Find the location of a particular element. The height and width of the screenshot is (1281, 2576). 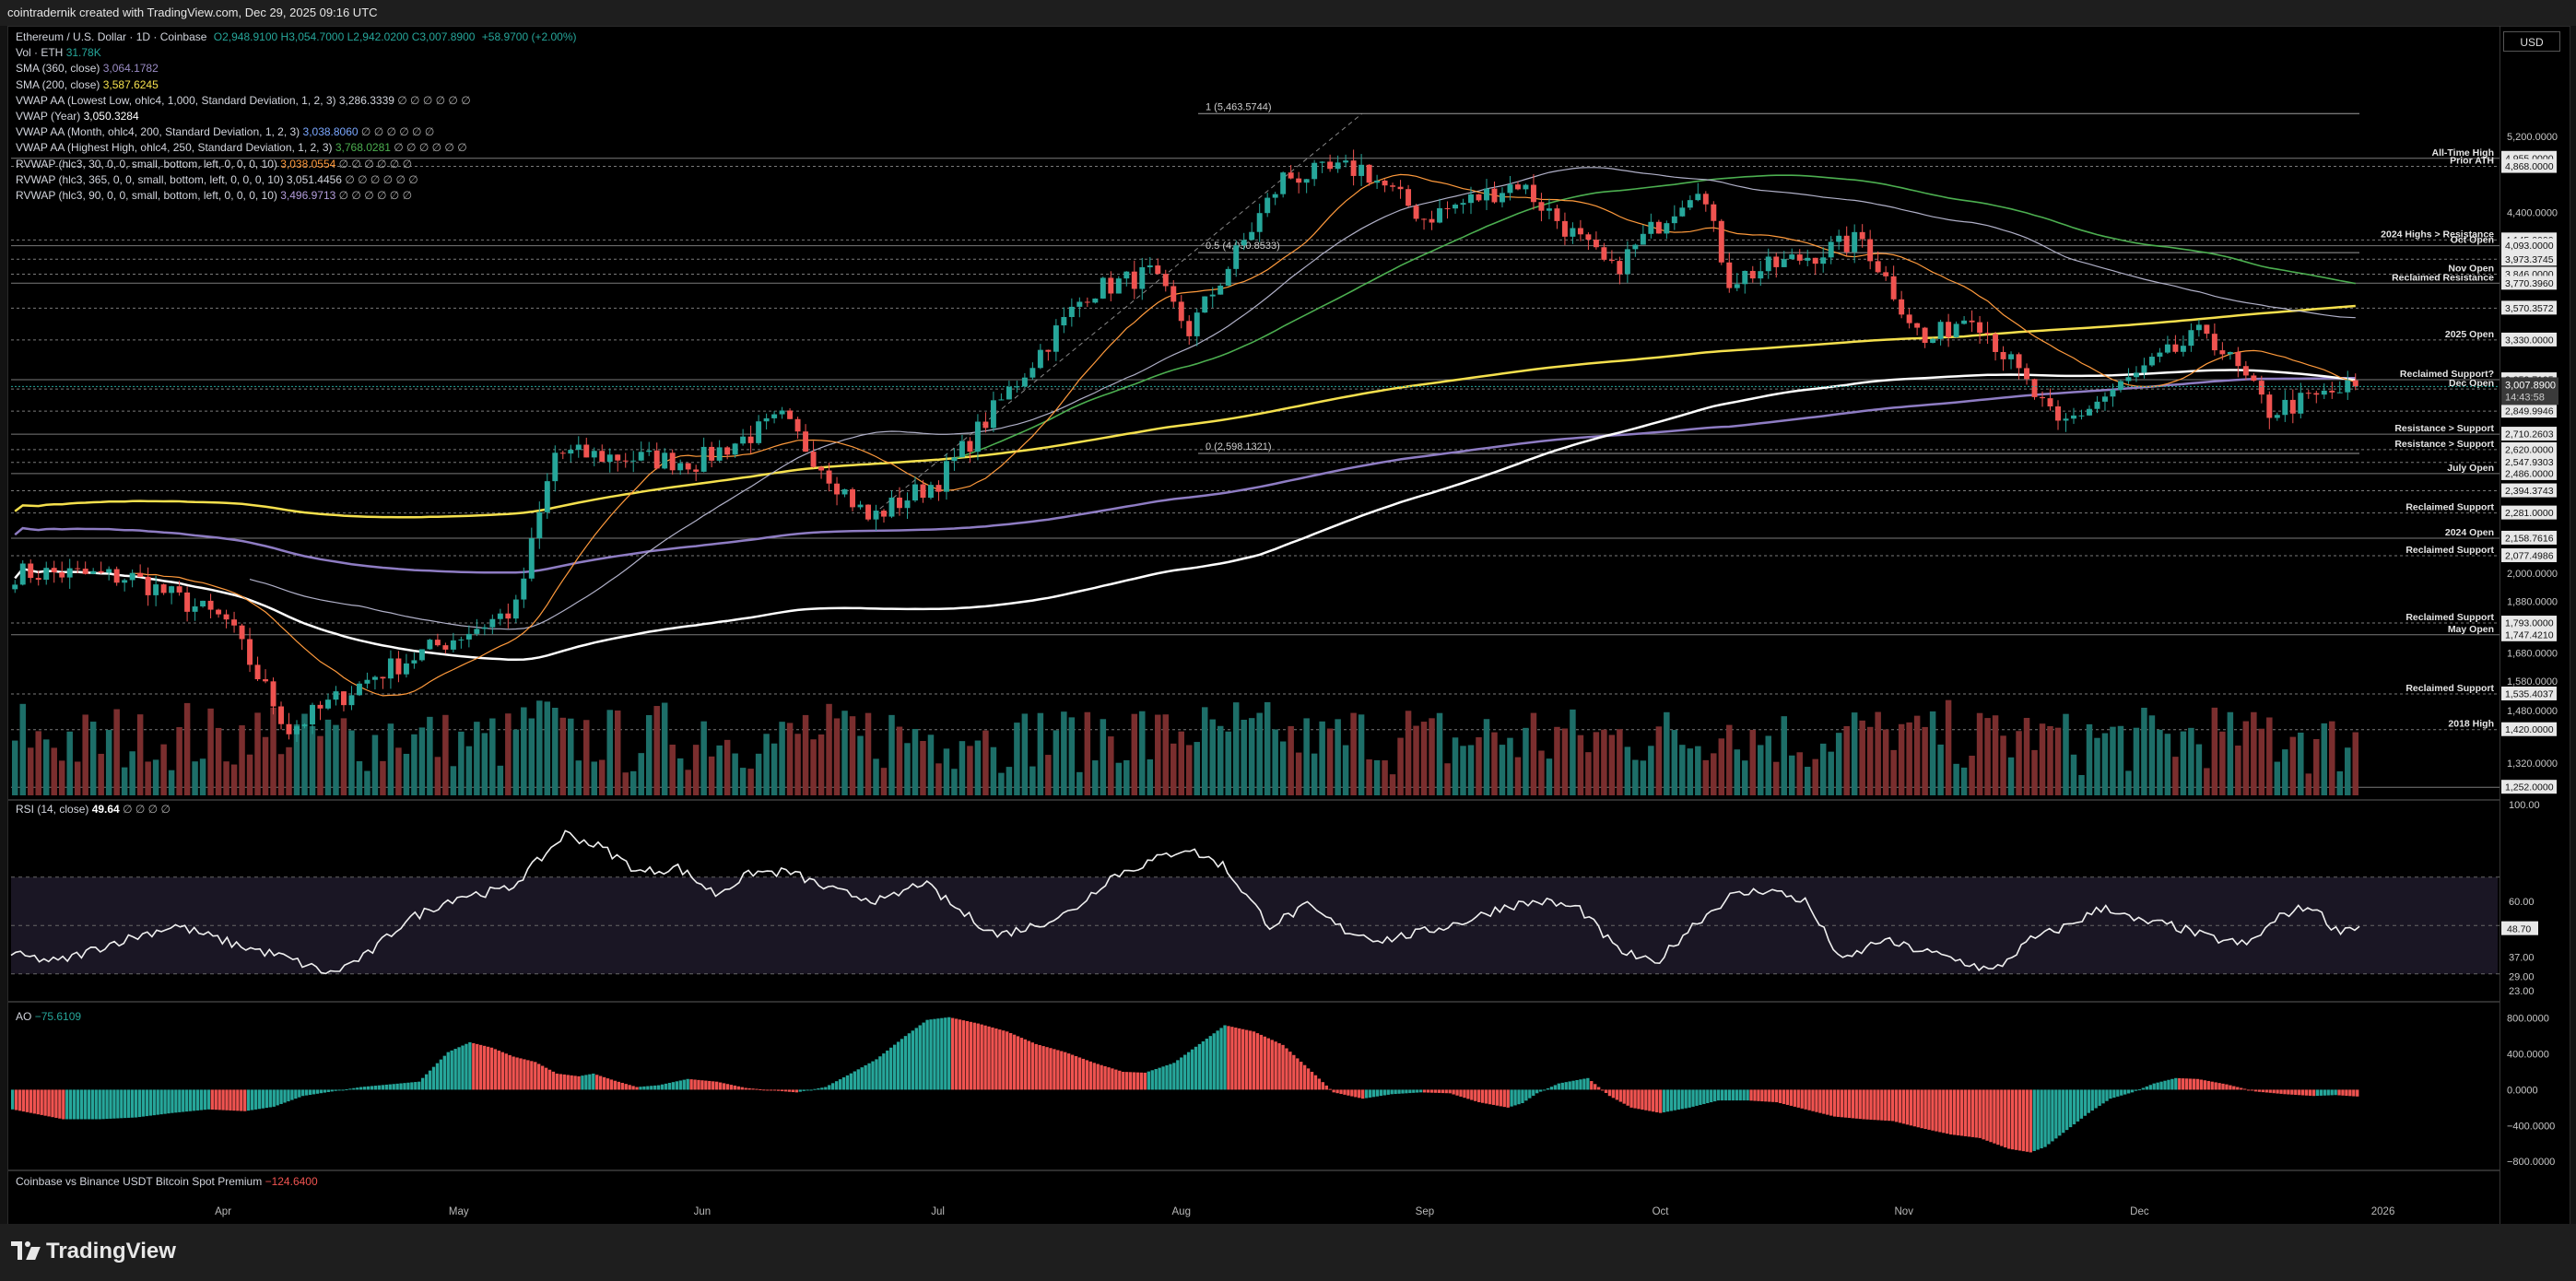

x-tick-label: 2026 is located at coordinates (2383, 1211).